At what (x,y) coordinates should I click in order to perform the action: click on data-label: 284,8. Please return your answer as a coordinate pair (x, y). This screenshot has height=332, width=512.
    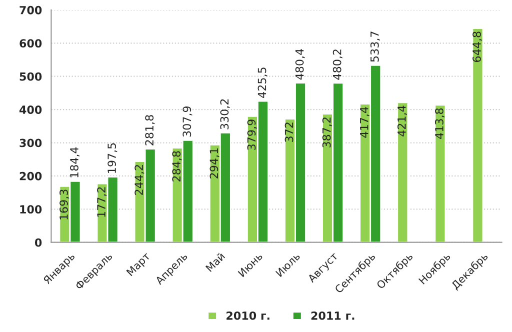
    Looking at the image, I should click on (177, 166).